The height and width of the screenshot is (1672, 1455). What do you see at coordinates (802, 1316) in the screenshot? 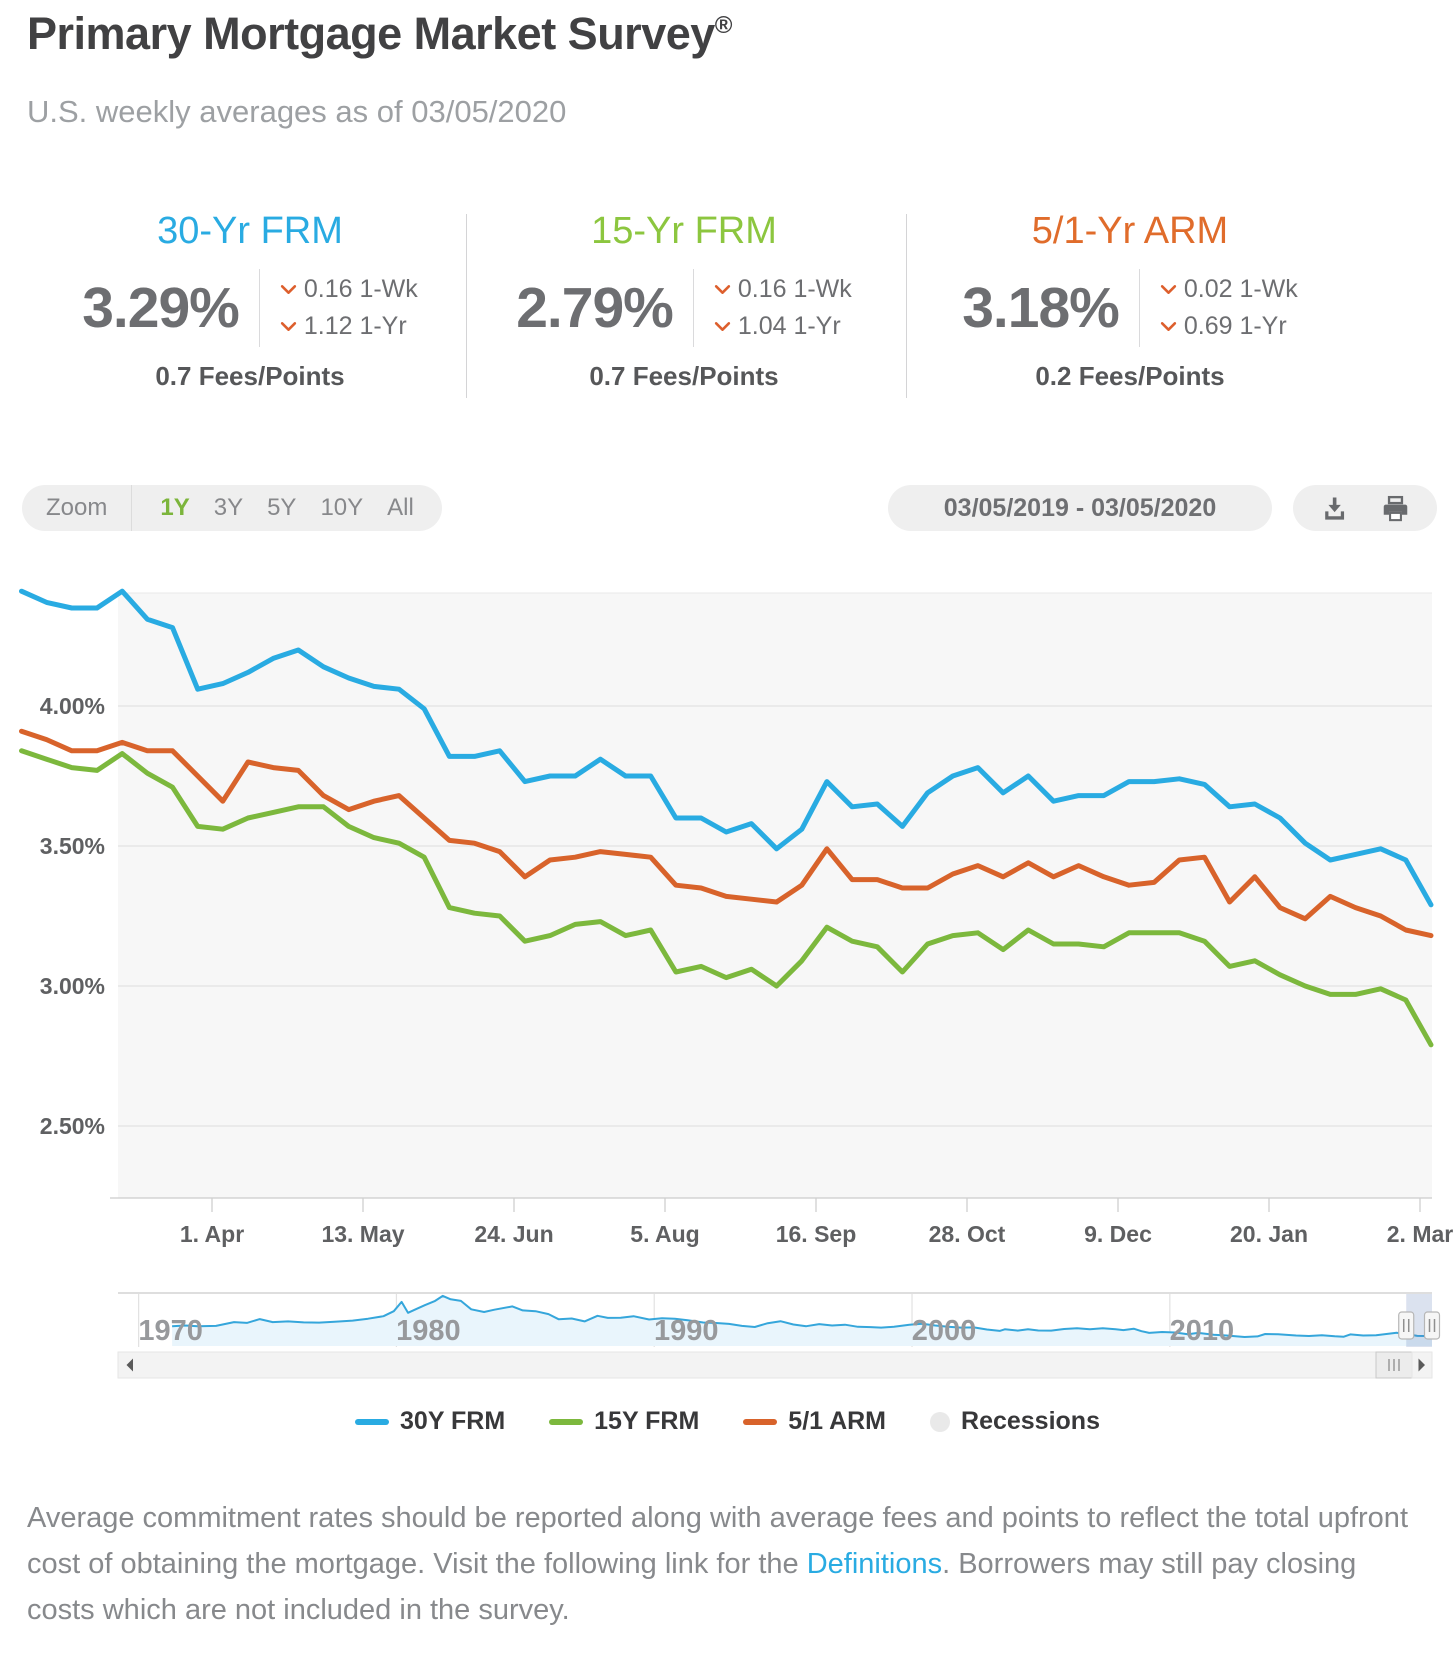
I see `navigator-line` at bounding box center [802, 1316].